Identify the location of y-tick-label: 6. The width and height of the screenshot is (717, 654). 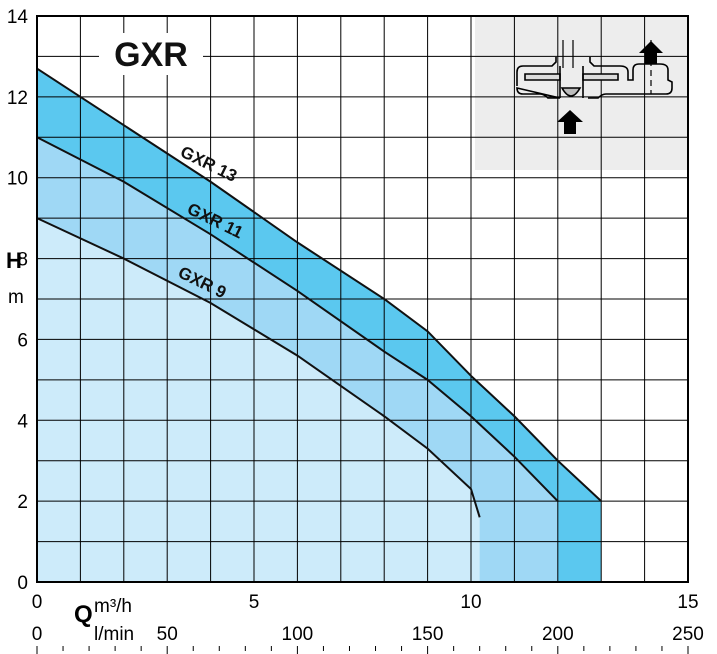
(22, 340).